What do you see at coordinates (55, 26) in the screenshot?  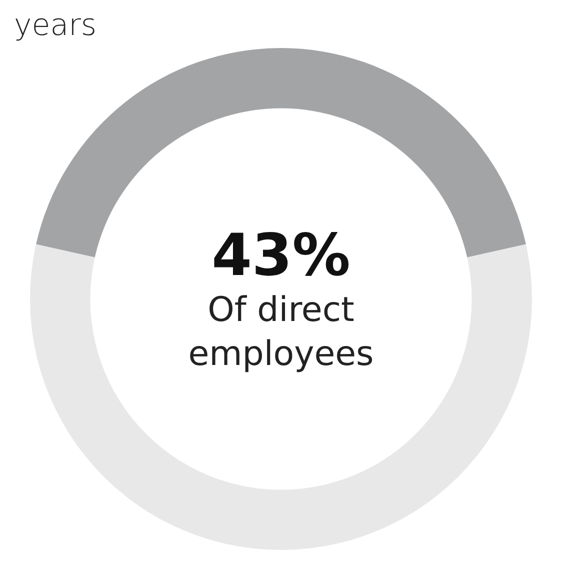 I see `chart-title: years` at bounding box center [55, 26].